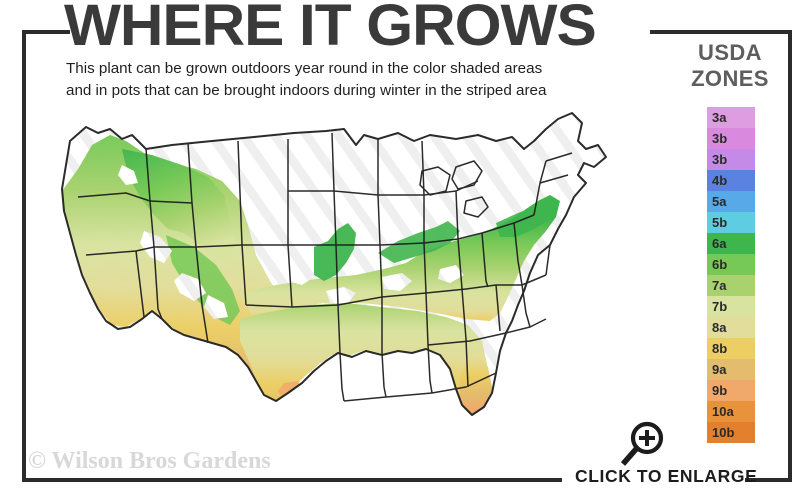 The image size is (800, 500). What do you see at coordinates (730, 52) in the screenshot?
I see `legend-heading-line-1: USDA` at bounding box center [730, 52].